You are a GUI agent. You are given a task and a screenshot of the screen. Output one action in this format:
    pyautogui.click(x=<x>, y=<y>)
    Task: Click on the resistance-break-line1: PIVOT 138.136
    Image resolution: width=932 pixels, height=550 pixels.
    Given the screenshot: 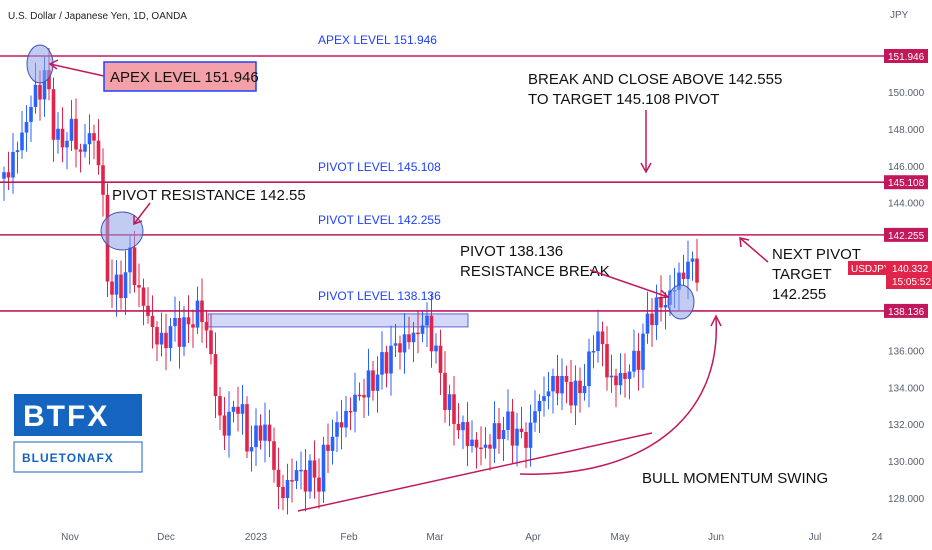 What is the action you would take?
    pyautogui.click(x=511, y=251)
    